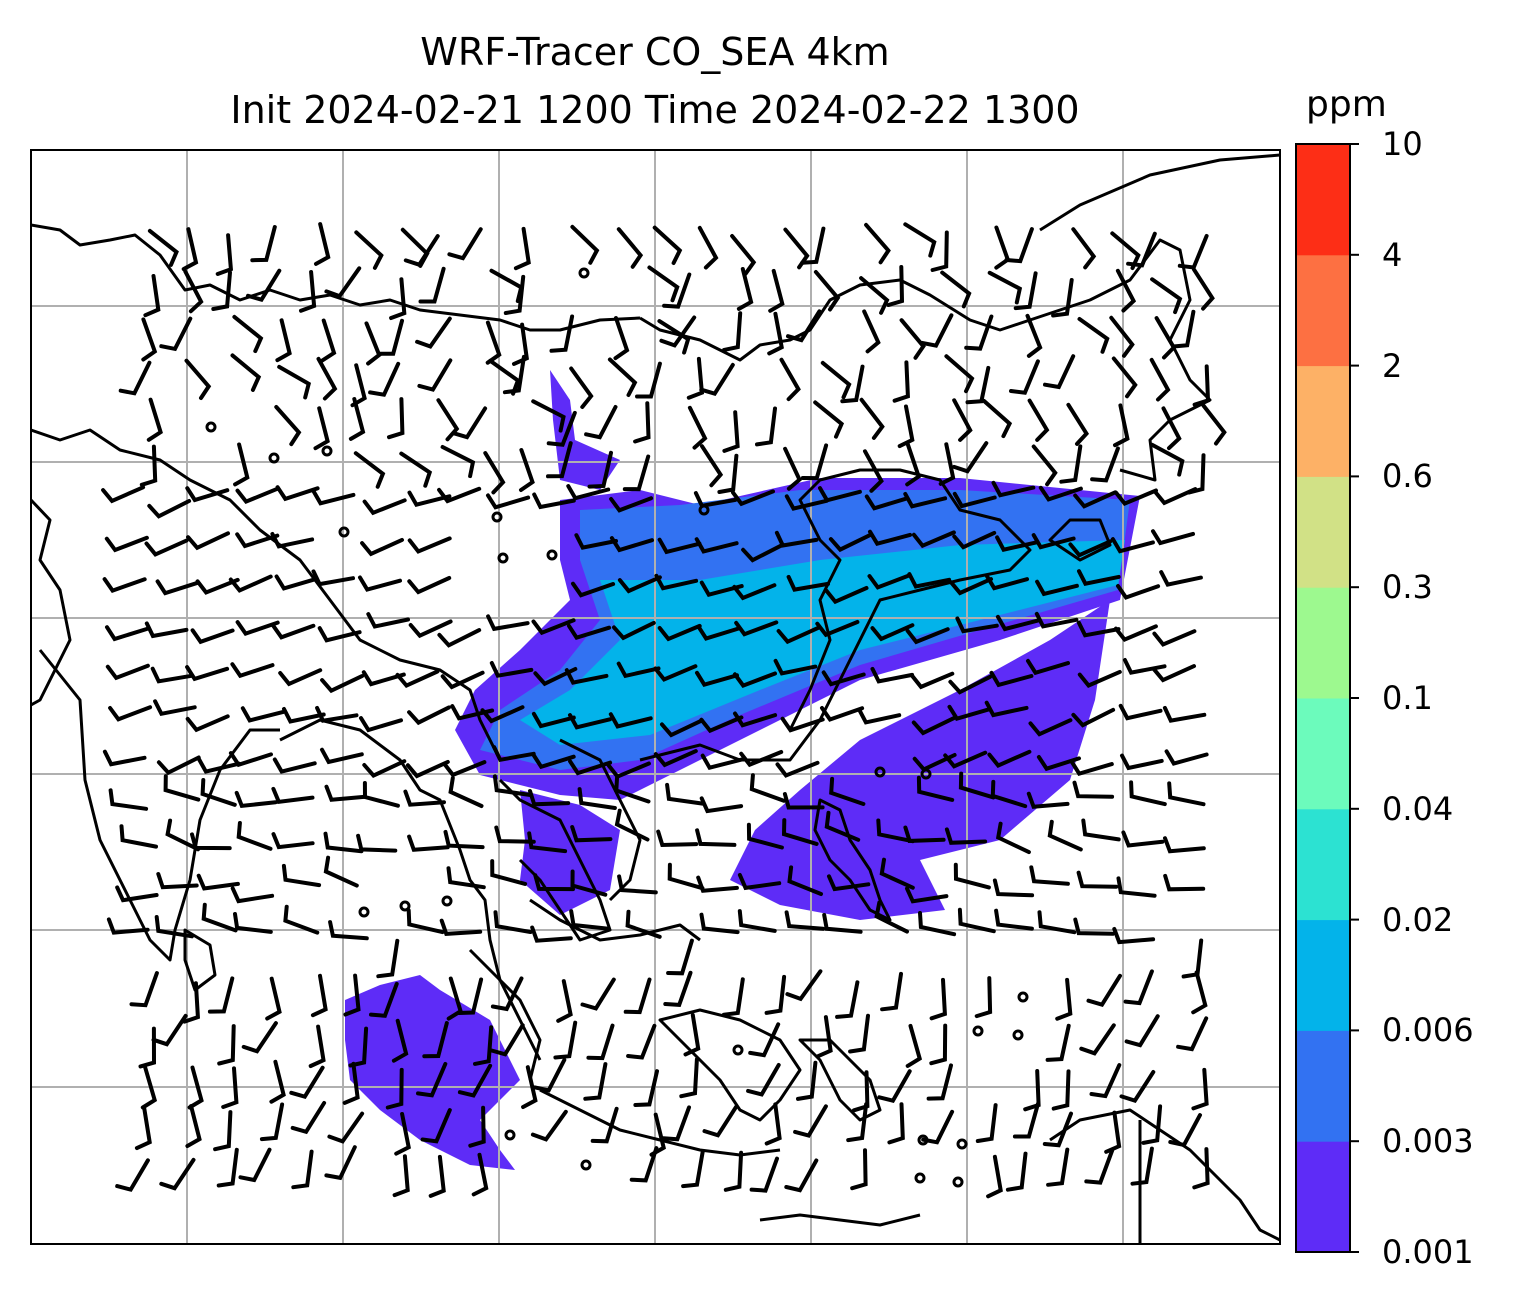 The image size is (1528, 1306). What do you see at coordinates (1428, 1252) in the screenshot?
I see `colorbar-tick-label: 0.001` at bounding box center [1428, 1252].